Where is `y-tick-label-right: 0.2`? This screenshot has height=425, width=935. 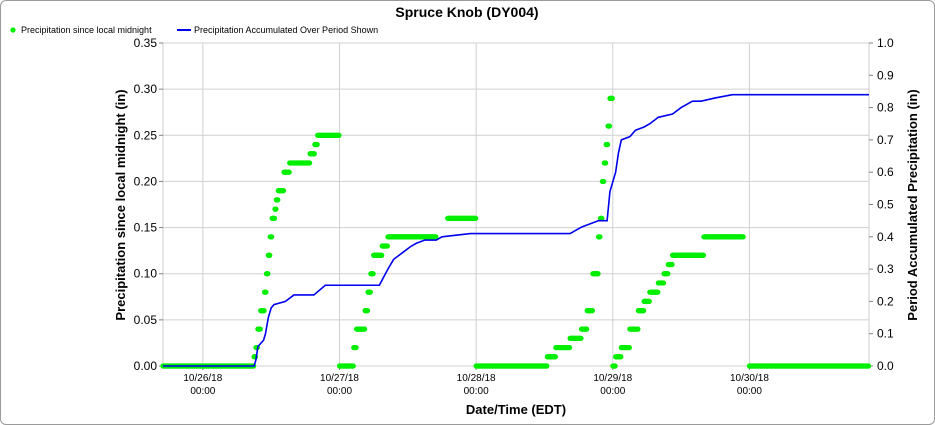
y-tick-label-right: 0.2 is located at coordinates (885, 301).